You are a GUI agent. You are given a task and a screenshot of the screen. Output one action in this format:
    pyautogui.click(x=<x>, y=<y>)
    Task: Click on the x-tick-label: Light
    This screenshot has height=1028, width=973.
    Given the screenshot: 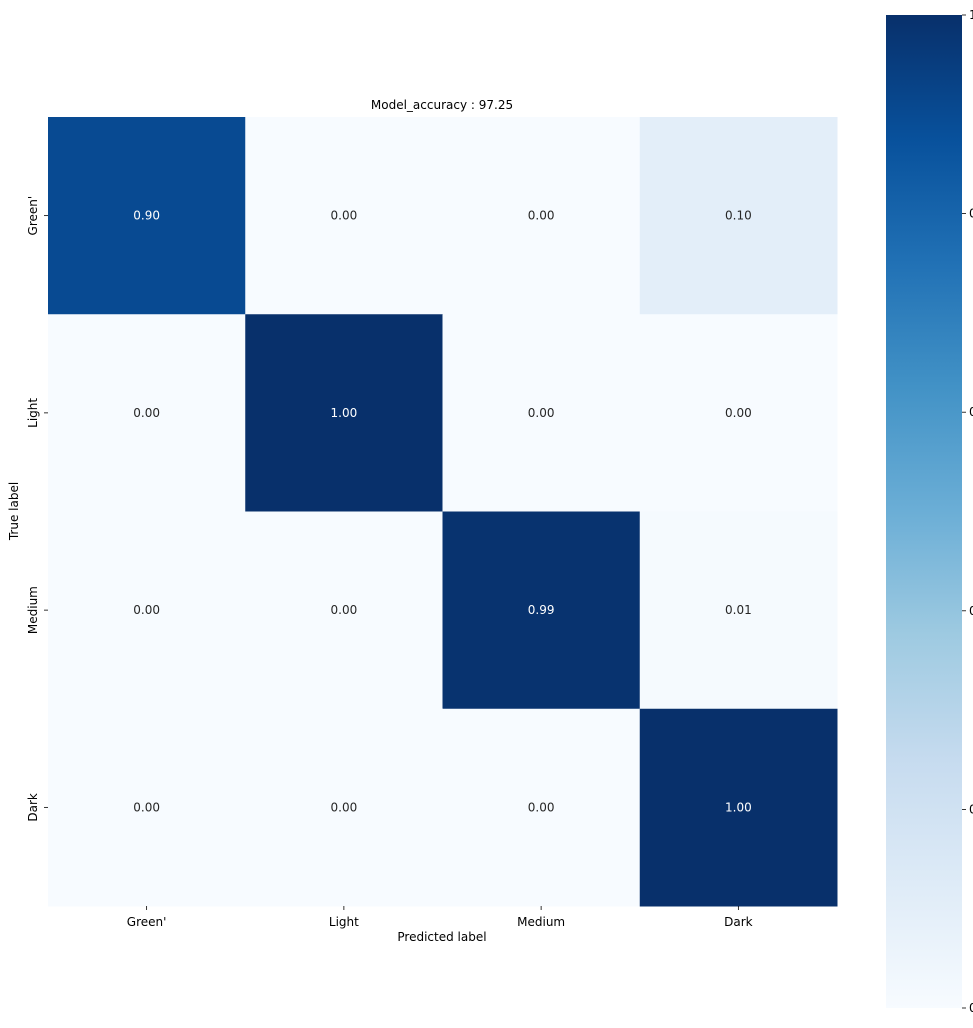 What is the action you would take?
    pyautogui.click(x=344, y=922)
    